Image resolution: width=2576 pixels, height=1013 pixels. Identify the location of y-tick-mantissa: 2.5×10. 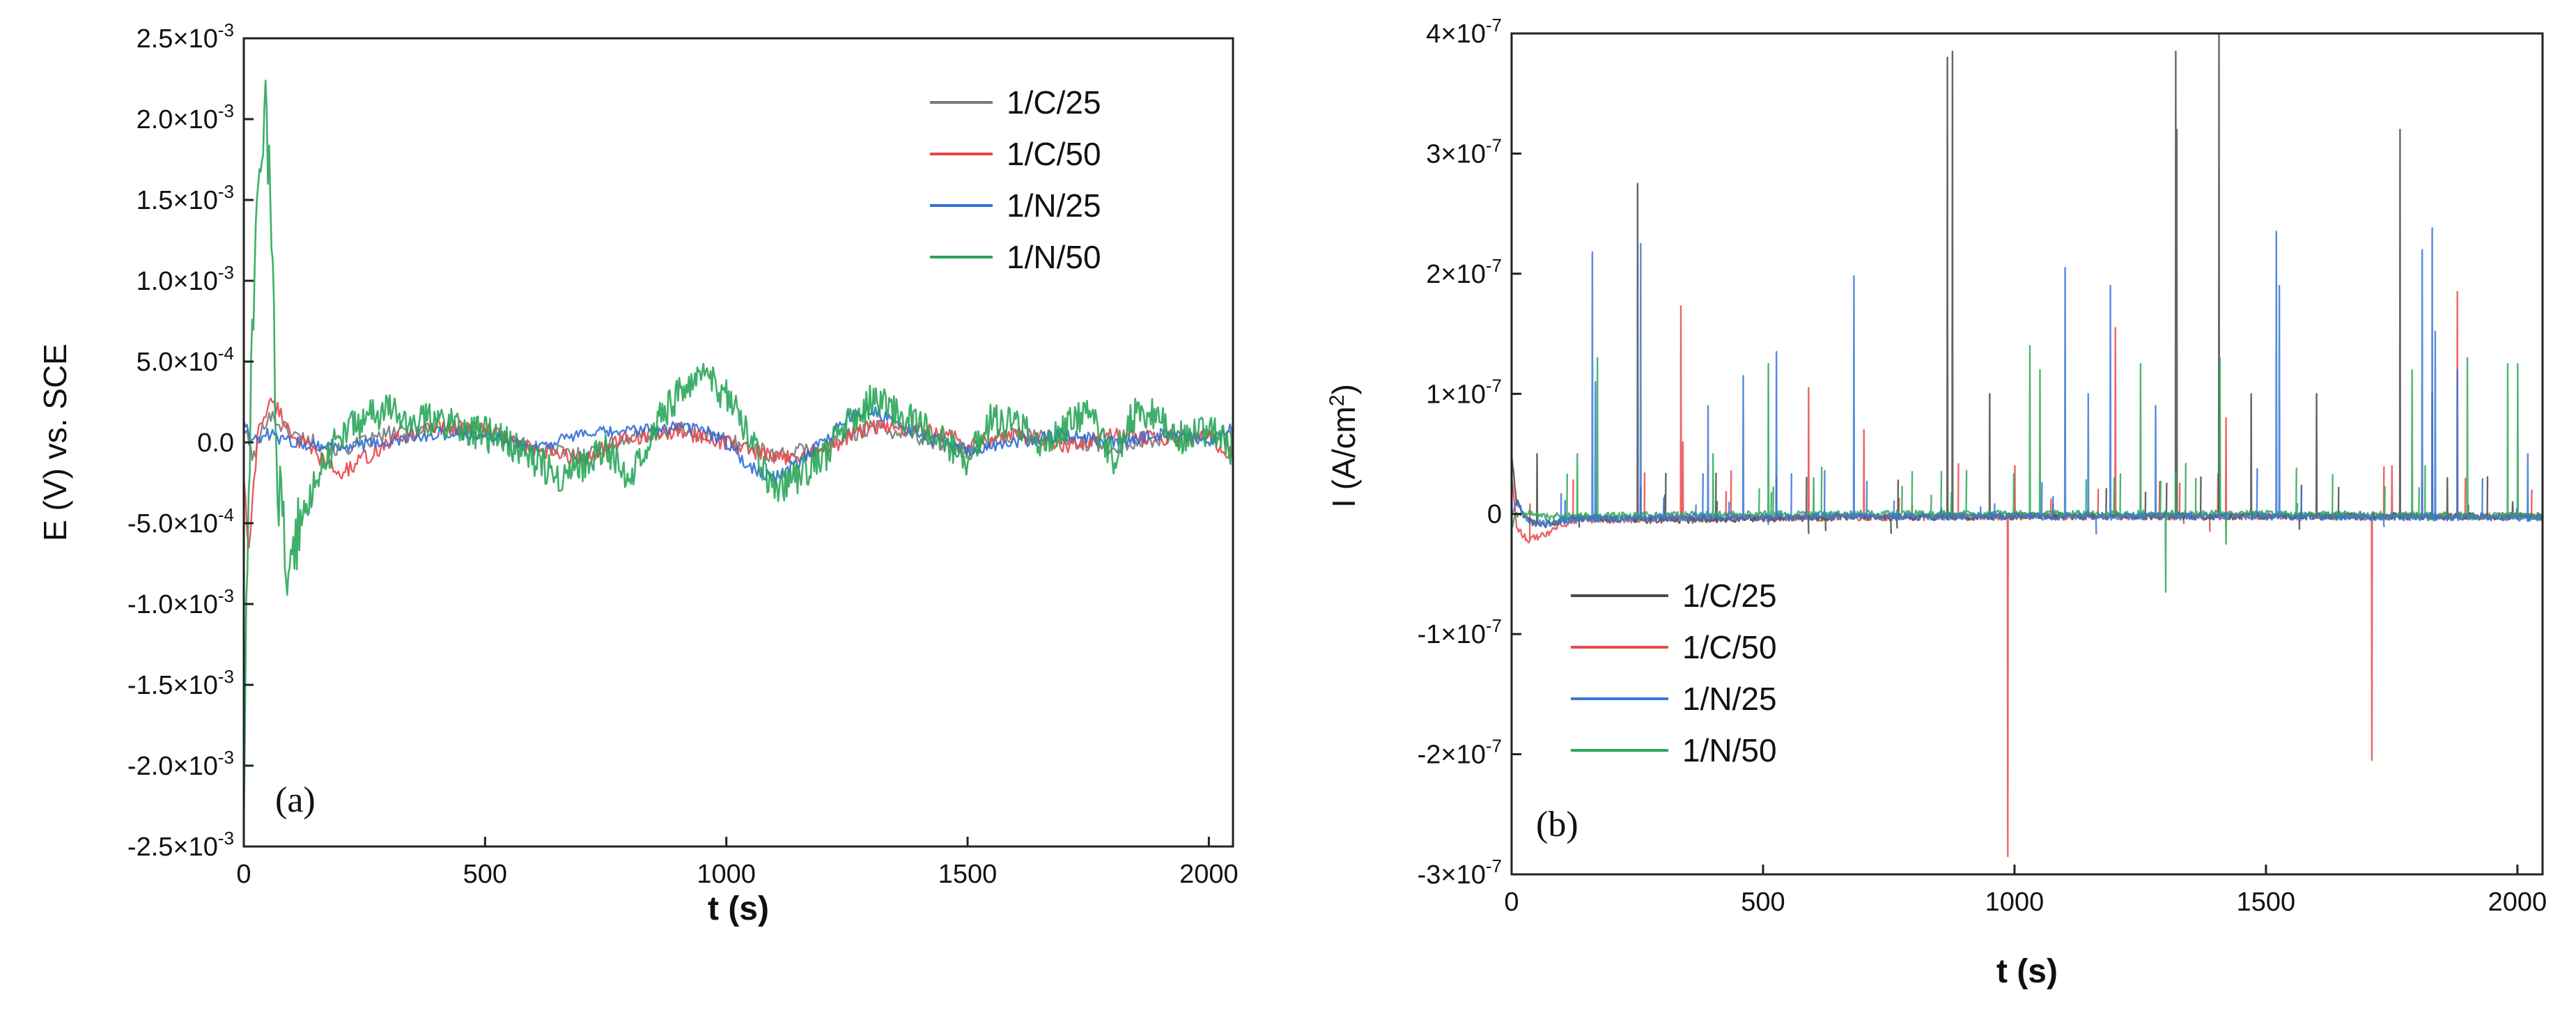
(177, 39).